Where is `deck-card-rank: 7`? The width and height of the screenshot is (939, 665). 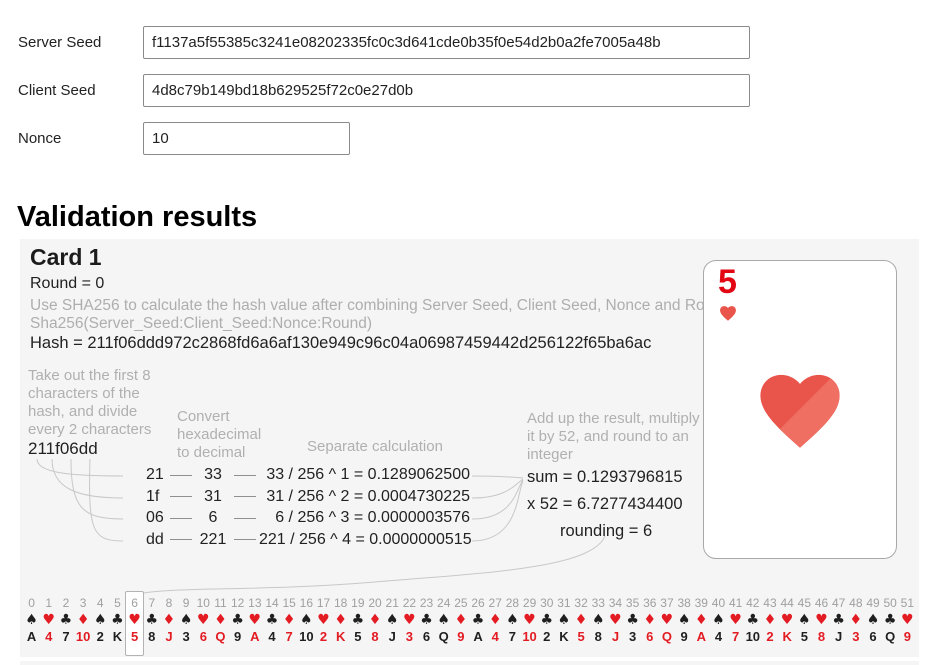
deck-card-rank: 7 is located at coordinates (736, 636).